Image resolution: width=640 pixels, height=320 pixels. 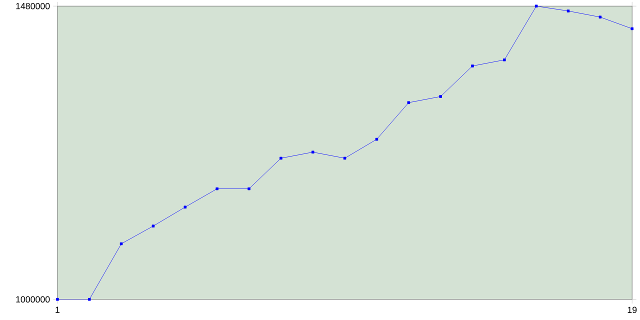 What do you see at coordinates (33, 299) in the screenshot?
I see `y-tick-label: 1000000` at bounding box center [33, 299].